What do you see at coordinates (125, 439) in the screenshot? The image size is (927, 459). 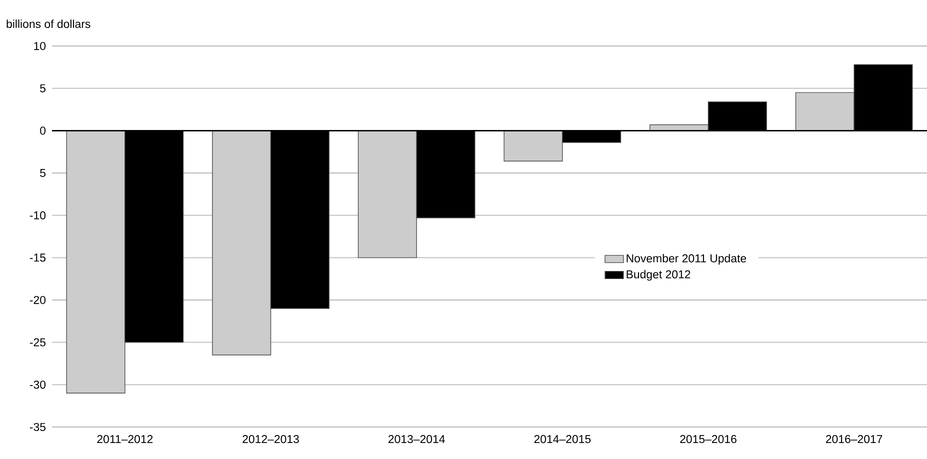 I see `x-tick-label: 2011–2012` at bounding box center [125, 439].